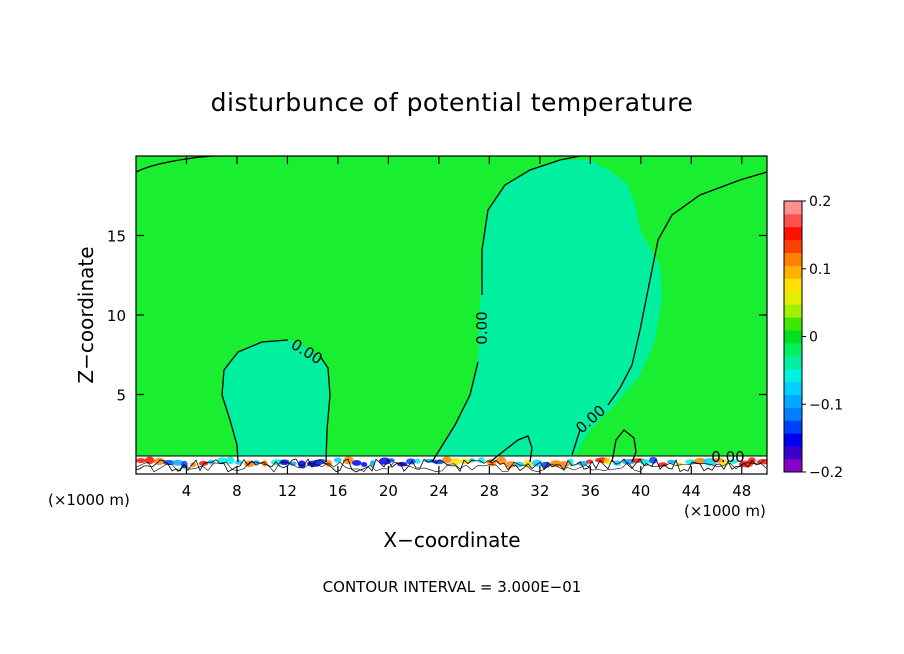 The width and height of the screenshot is (904, 654). I want to click on x-unit-right: (×1000 m), so click(725, 511).